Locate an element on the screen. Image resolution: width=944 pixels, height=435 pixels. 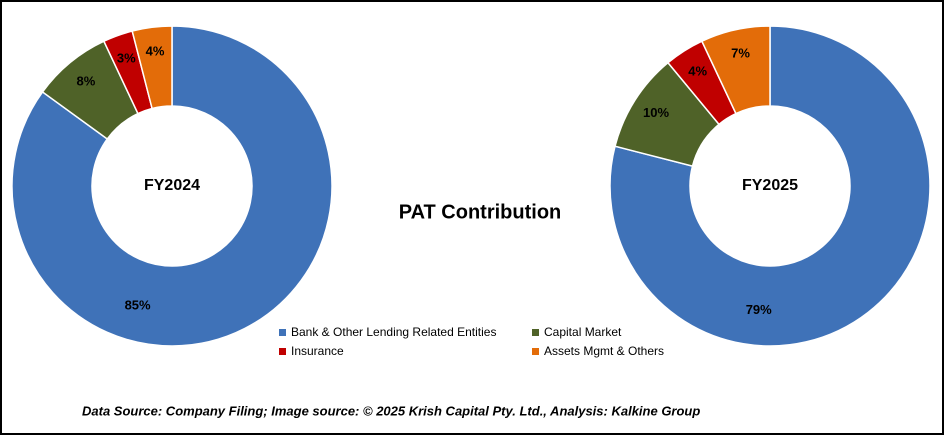
legend-label: Bank & Other Lending Related Entities is located at coordinates (393, 332).